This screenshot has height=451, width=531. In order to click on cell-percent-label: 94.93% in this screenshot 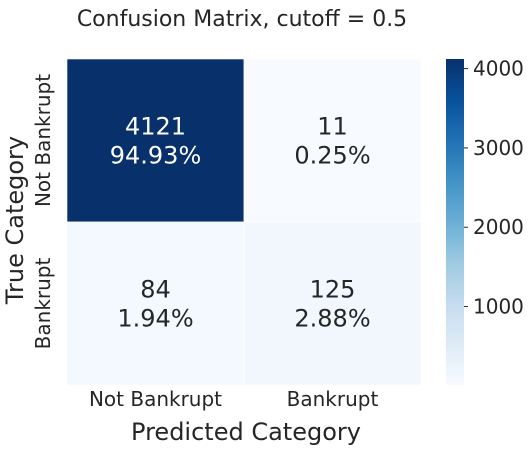, I will do `click(156, 156)`.